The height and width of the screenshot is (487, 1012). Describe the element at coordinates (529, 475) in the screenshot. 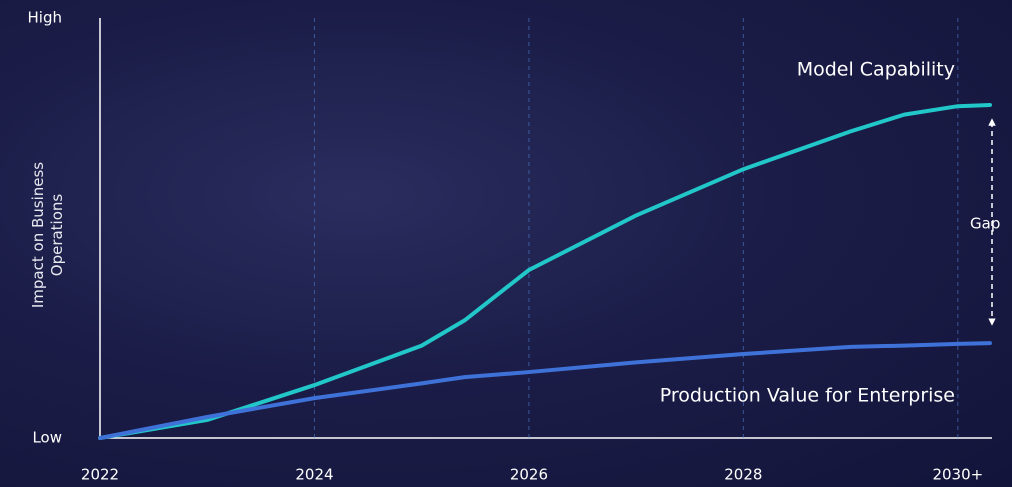

I see `x-tick-label: 2026` at that location.